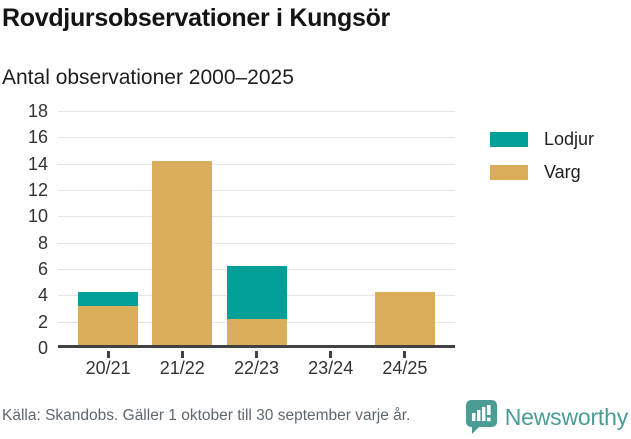 The height and width of the screenshot is (439, 631). I want to click on legend-item-lodjur: Lodjur, so click(542, 139).